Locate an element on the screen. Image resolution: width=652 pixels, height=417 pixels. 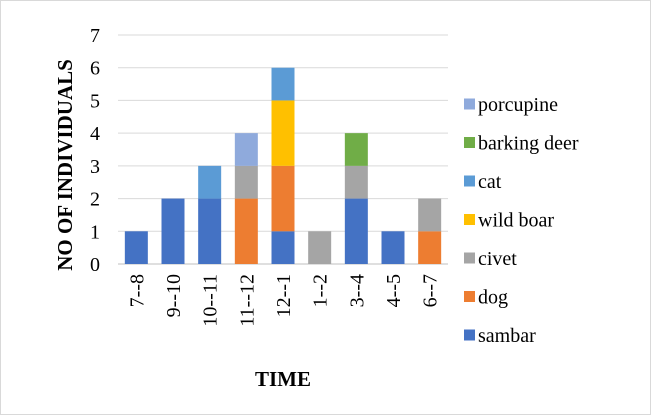
y-tick-label: 7 is located at coordinates (95, 36).